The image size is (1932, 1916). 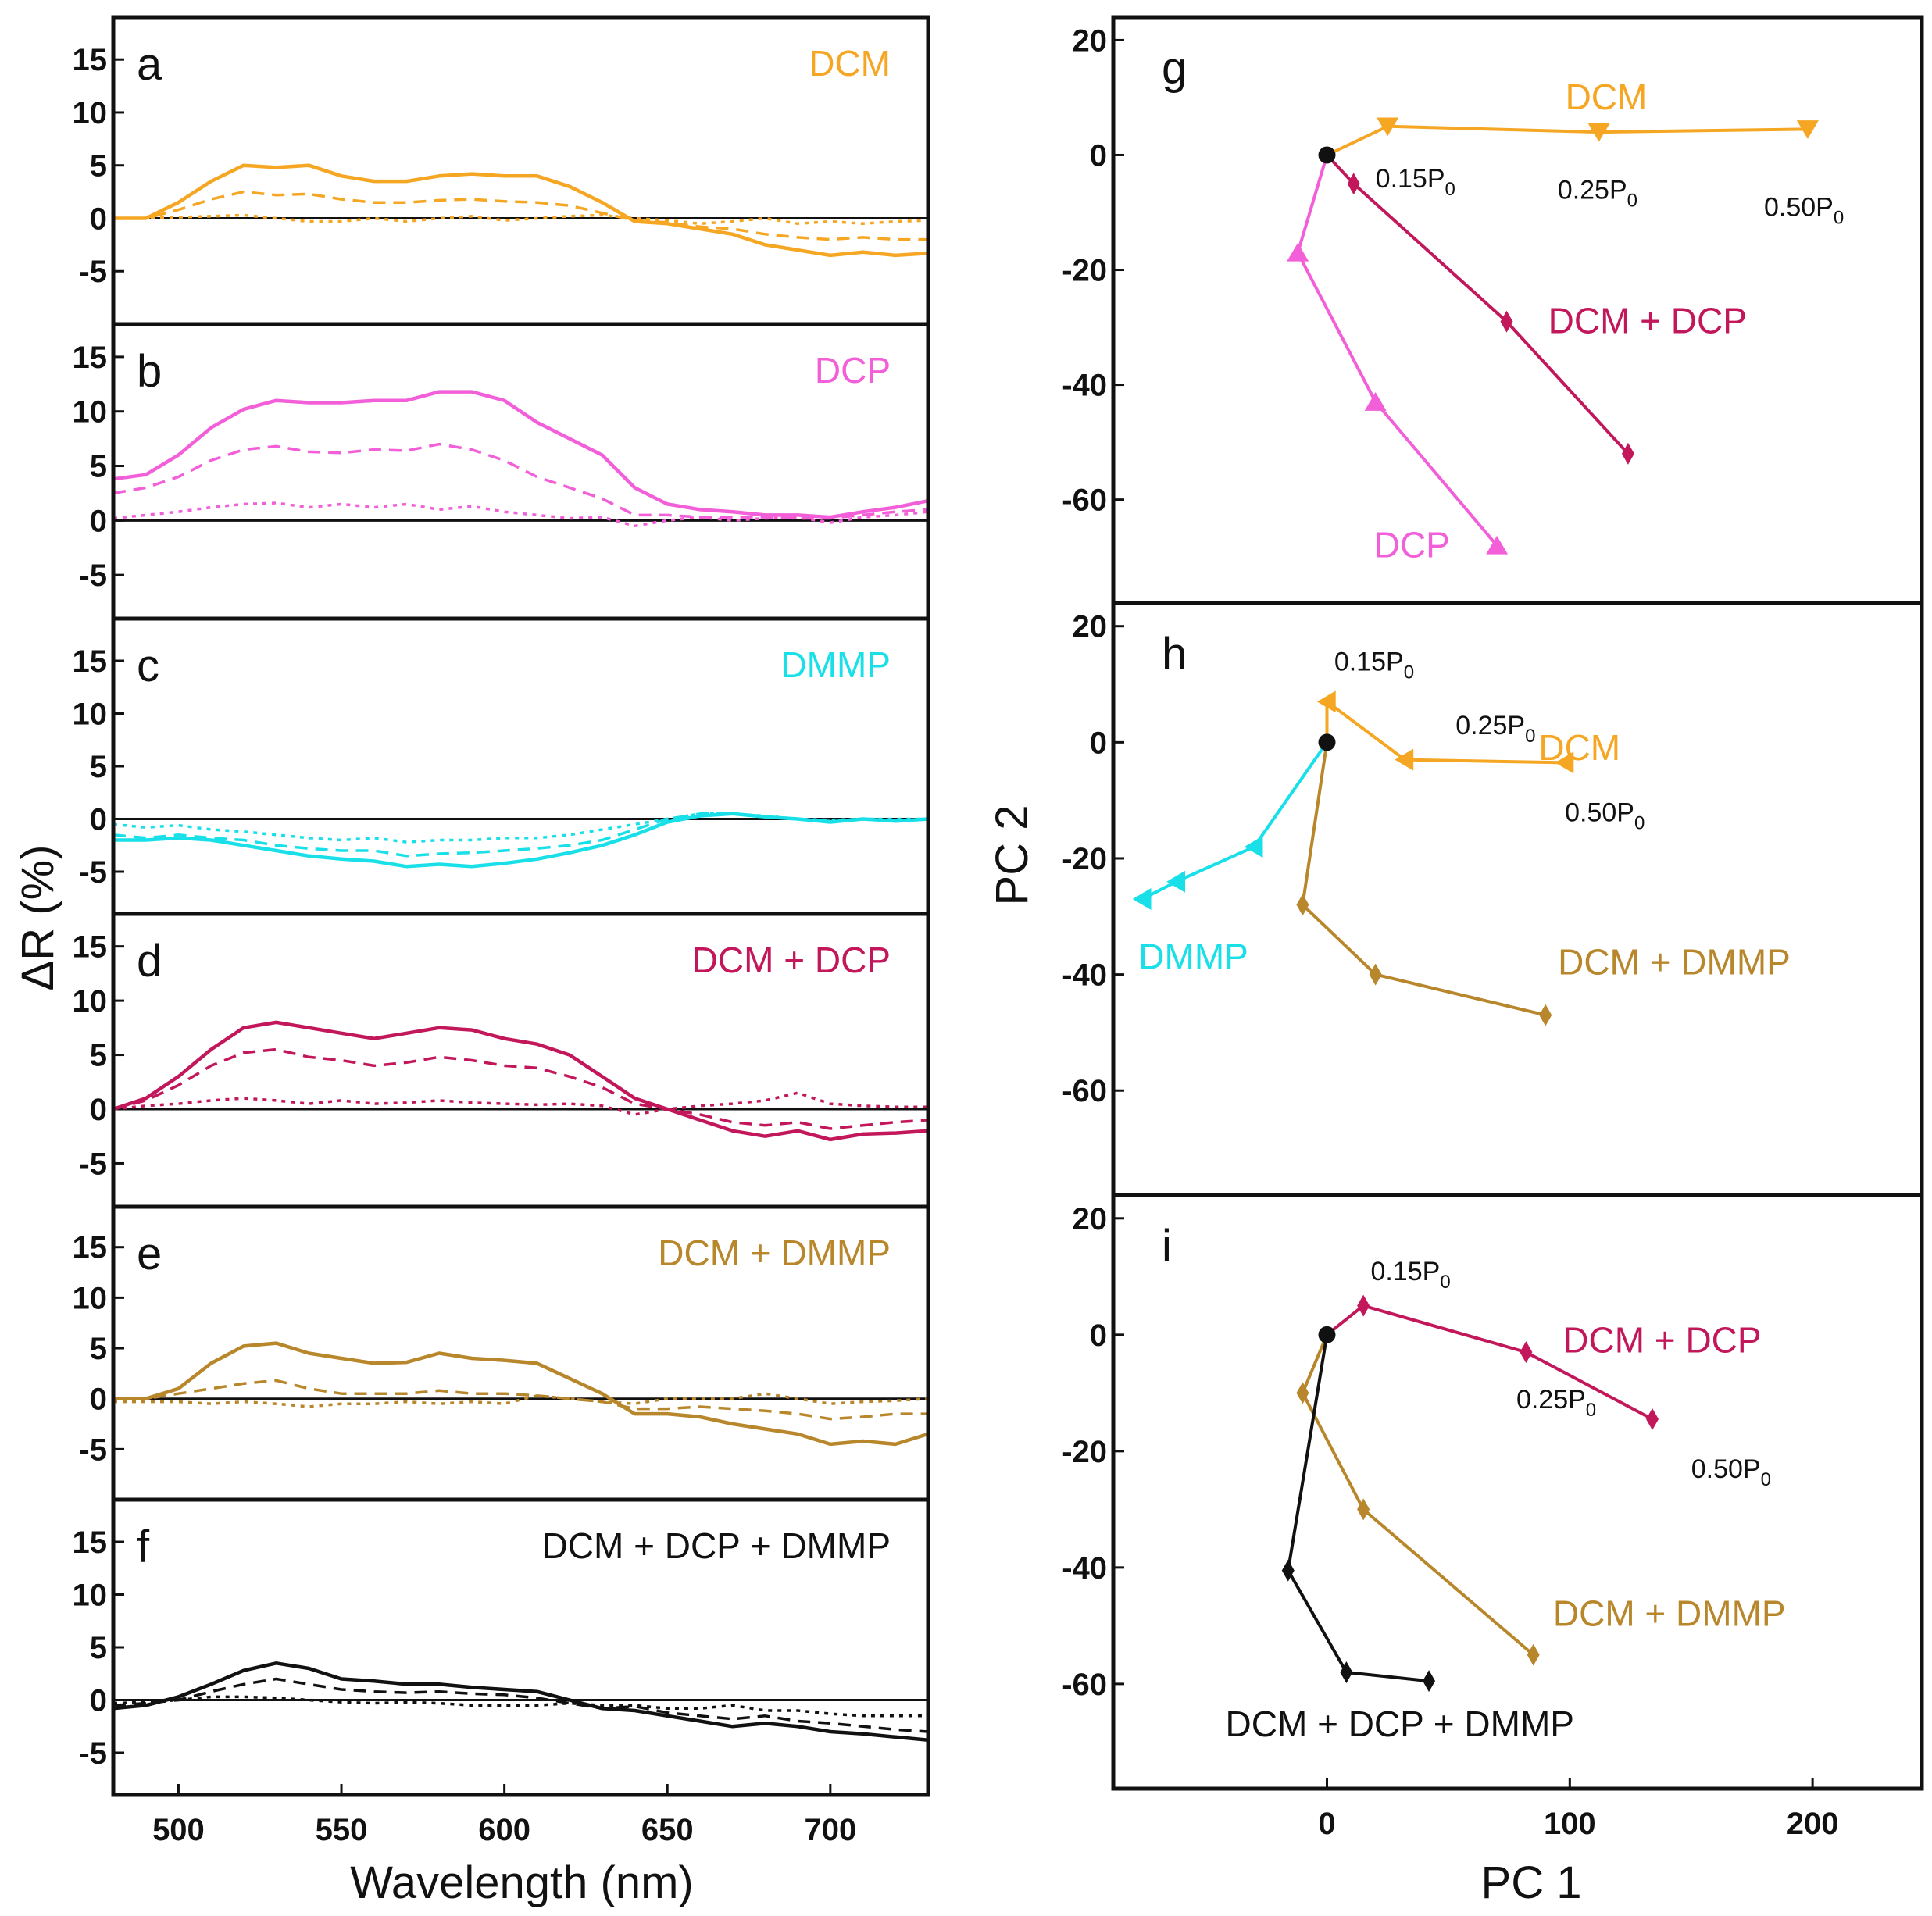 What do you see at coordinates (1174, 654) in the screenshot?
I see `panel-letter: h` at bounding box center [1174, 654].